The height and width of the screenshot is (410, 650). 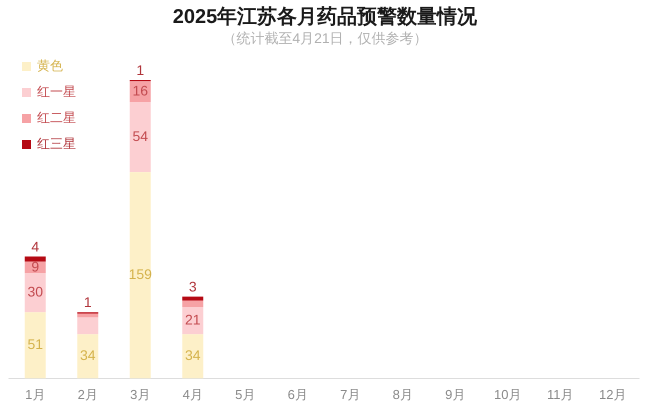 What do you see at coordinates (56, 118) in the screenshot?
I see `legend-label: 红二星` at bounding box center [56, 118].